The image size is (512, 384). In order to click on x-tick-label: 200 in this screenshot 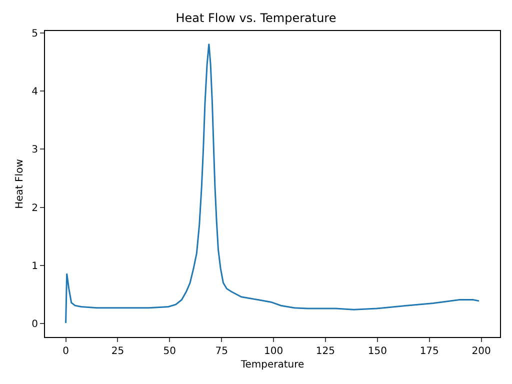, I will do `click(481, 351)`.